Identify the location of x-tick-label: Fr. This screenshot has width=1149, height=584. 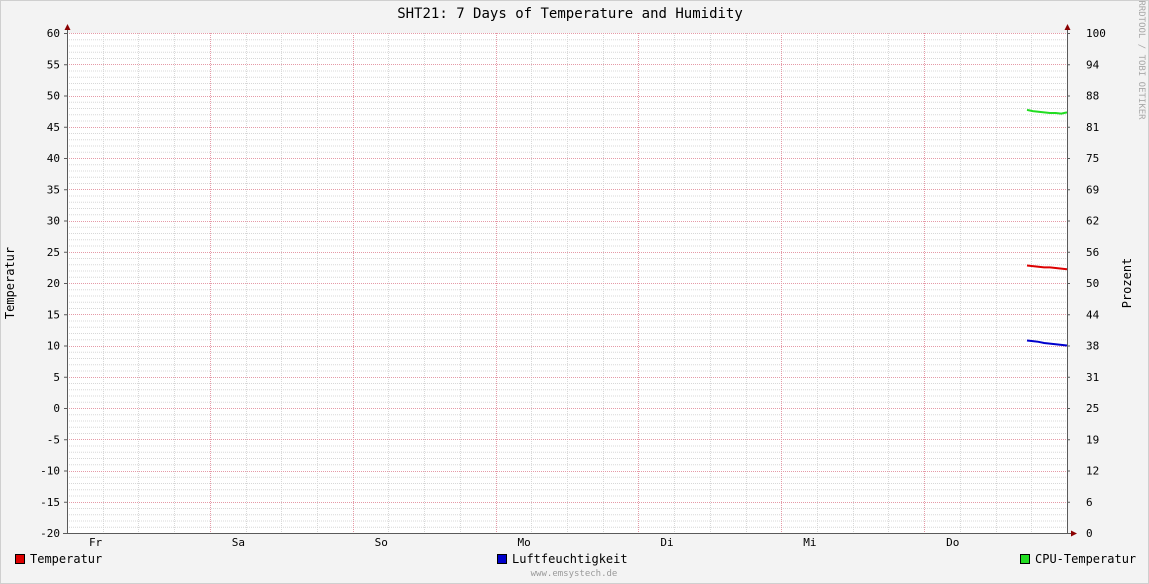
(96, 542).